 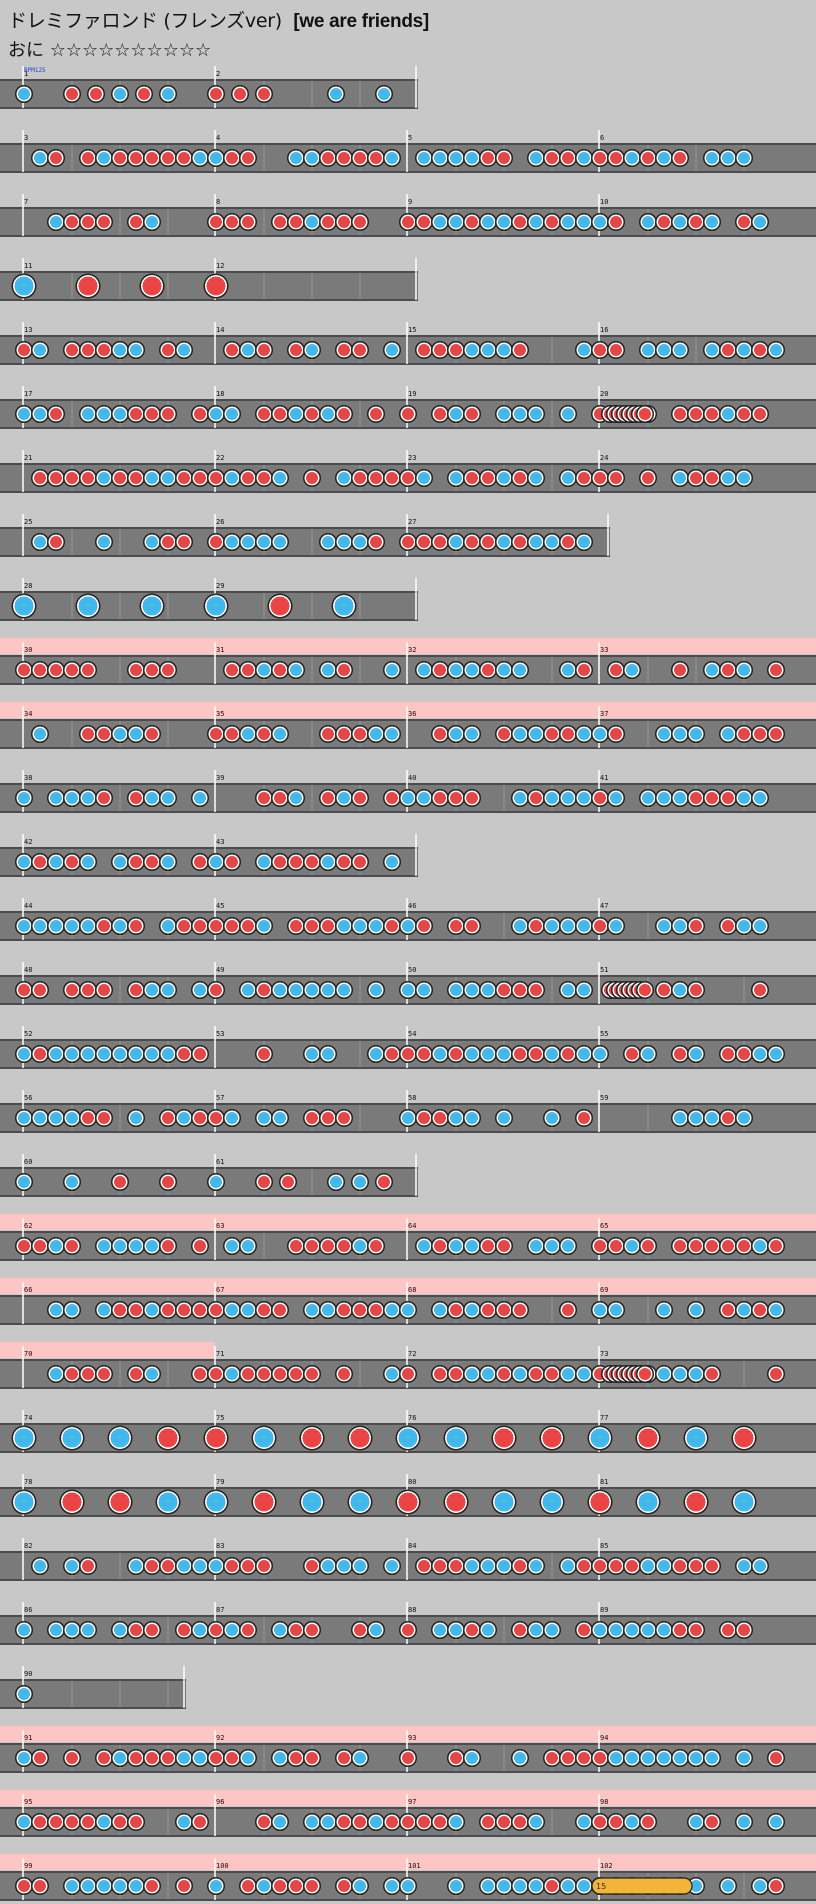 I want to click on measure-number: 5, so click(x=410, y=138).